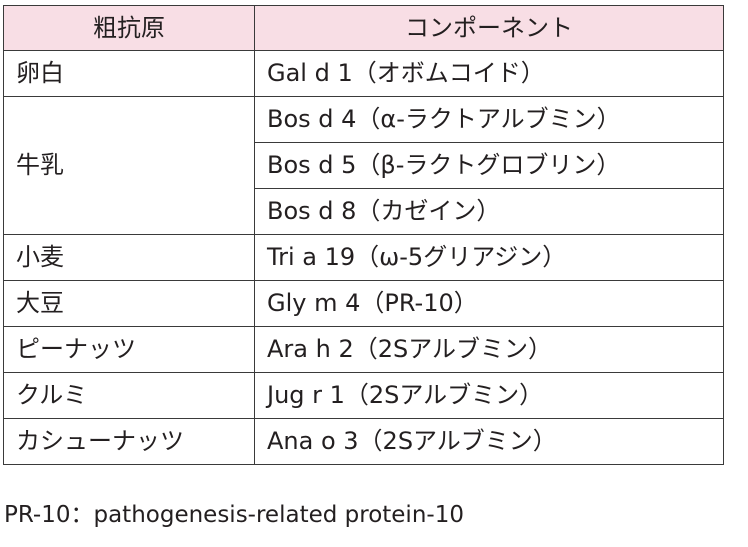  What do you see at coordinates (489, 441) in the screenshot?
I see `component-cell: Ana o 3（2Sアルブミン）` at bounding box center [489, 441].